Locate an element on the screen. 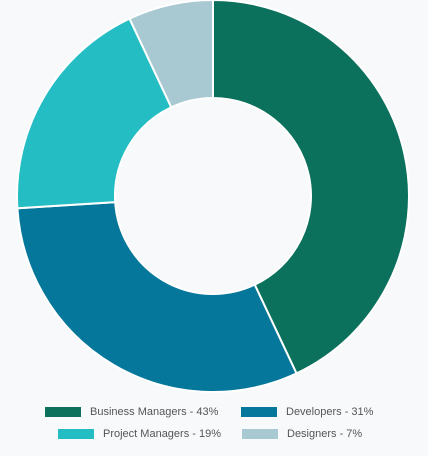  legend-row-1: Business Managers - 43% Developers - 31% is located at coordinates (214, 412).